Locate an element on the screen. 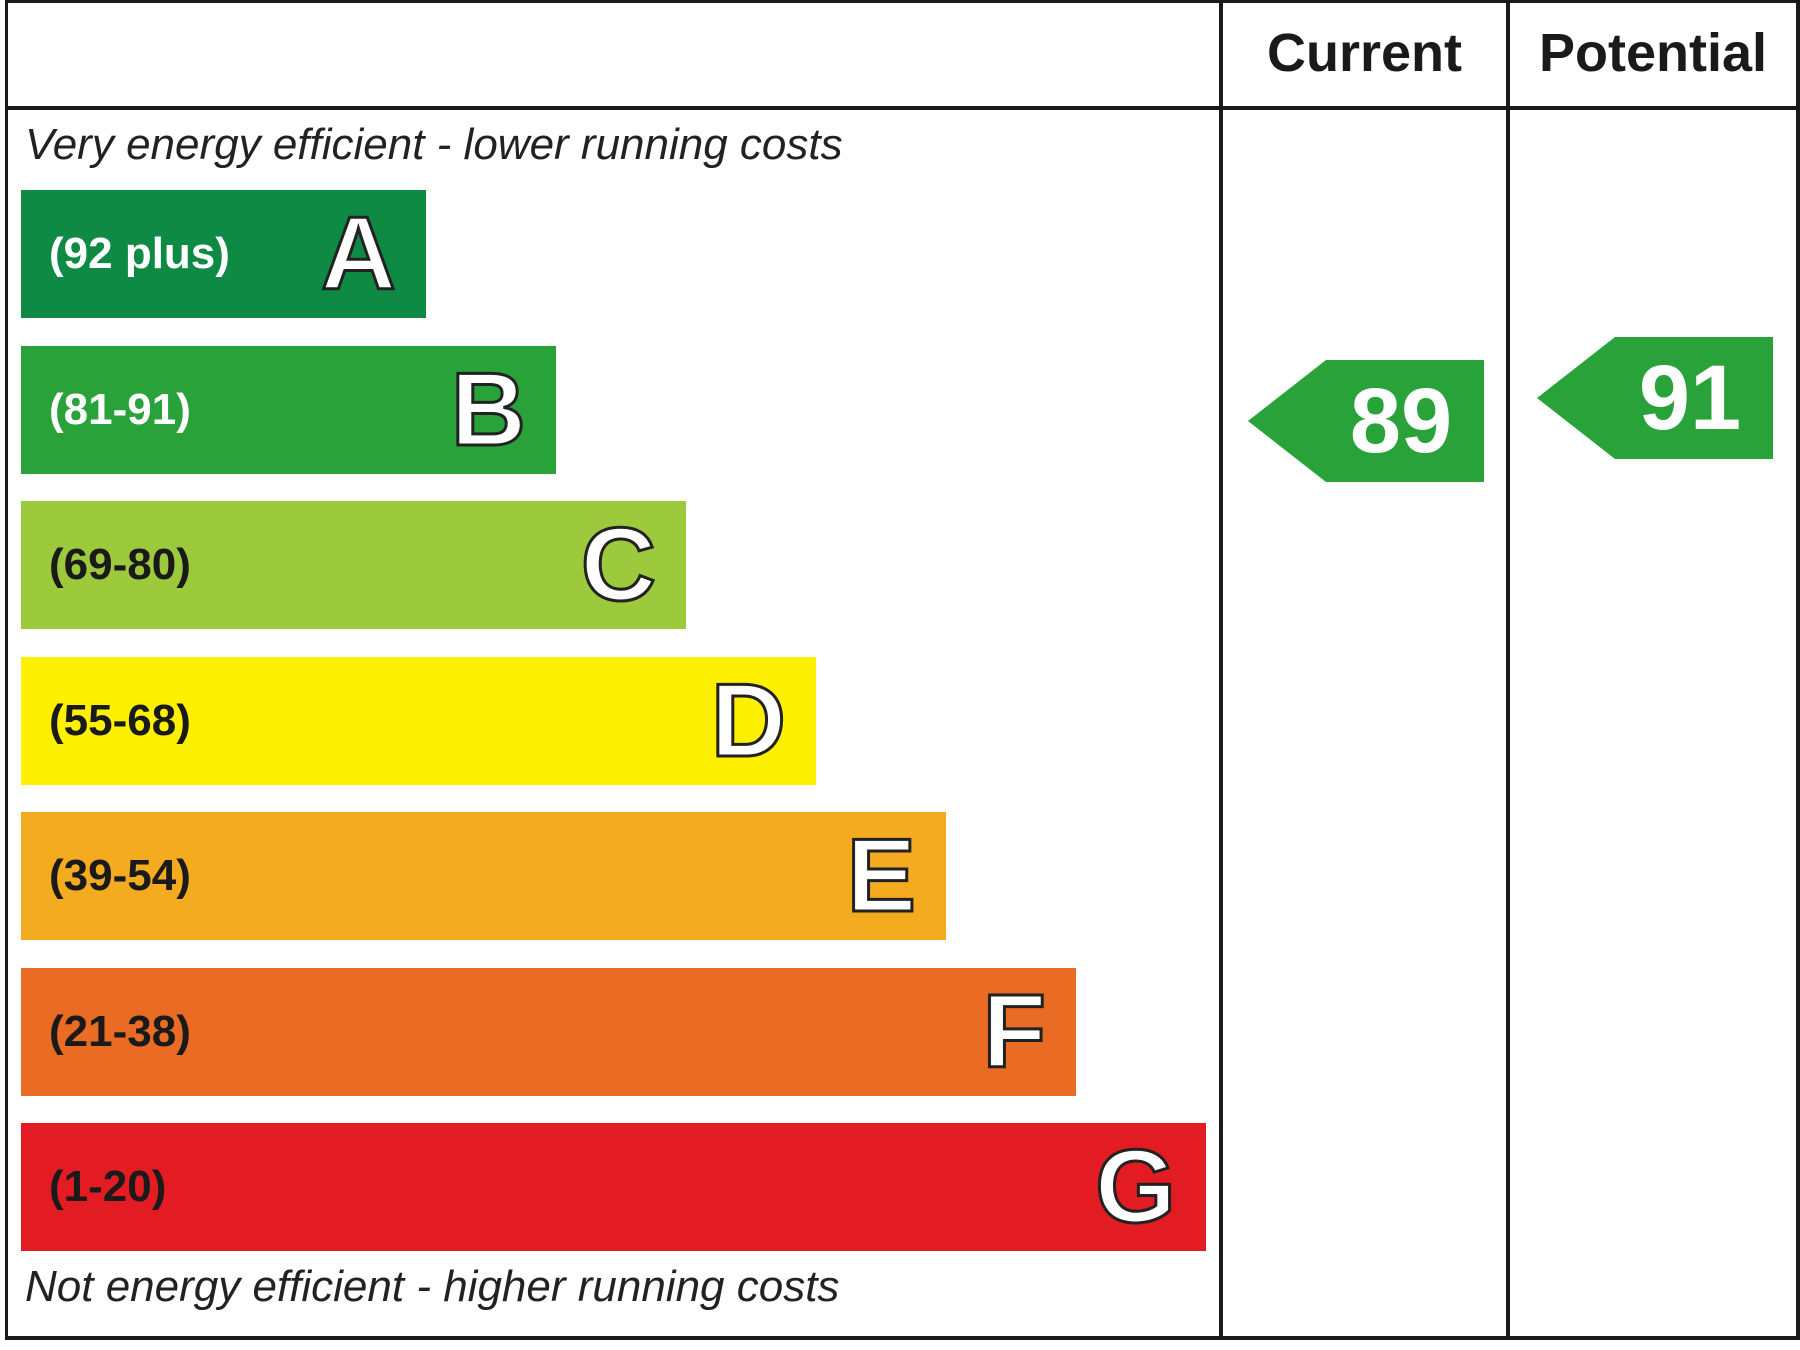 The width and height of the screenshot is (1800, 1350). column-divider-current is located at coordinates (1221, 670).